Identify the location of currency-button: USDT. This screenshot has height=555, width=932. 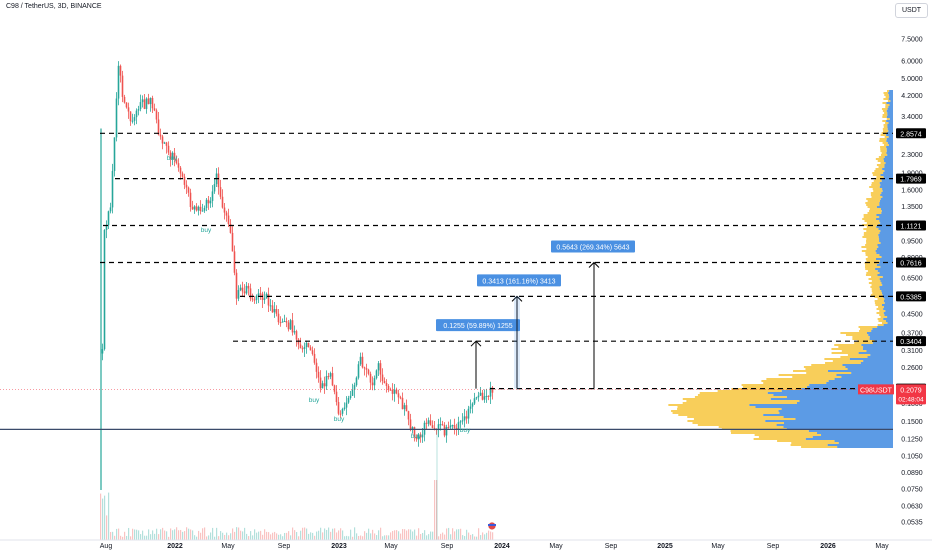
(911, 10).